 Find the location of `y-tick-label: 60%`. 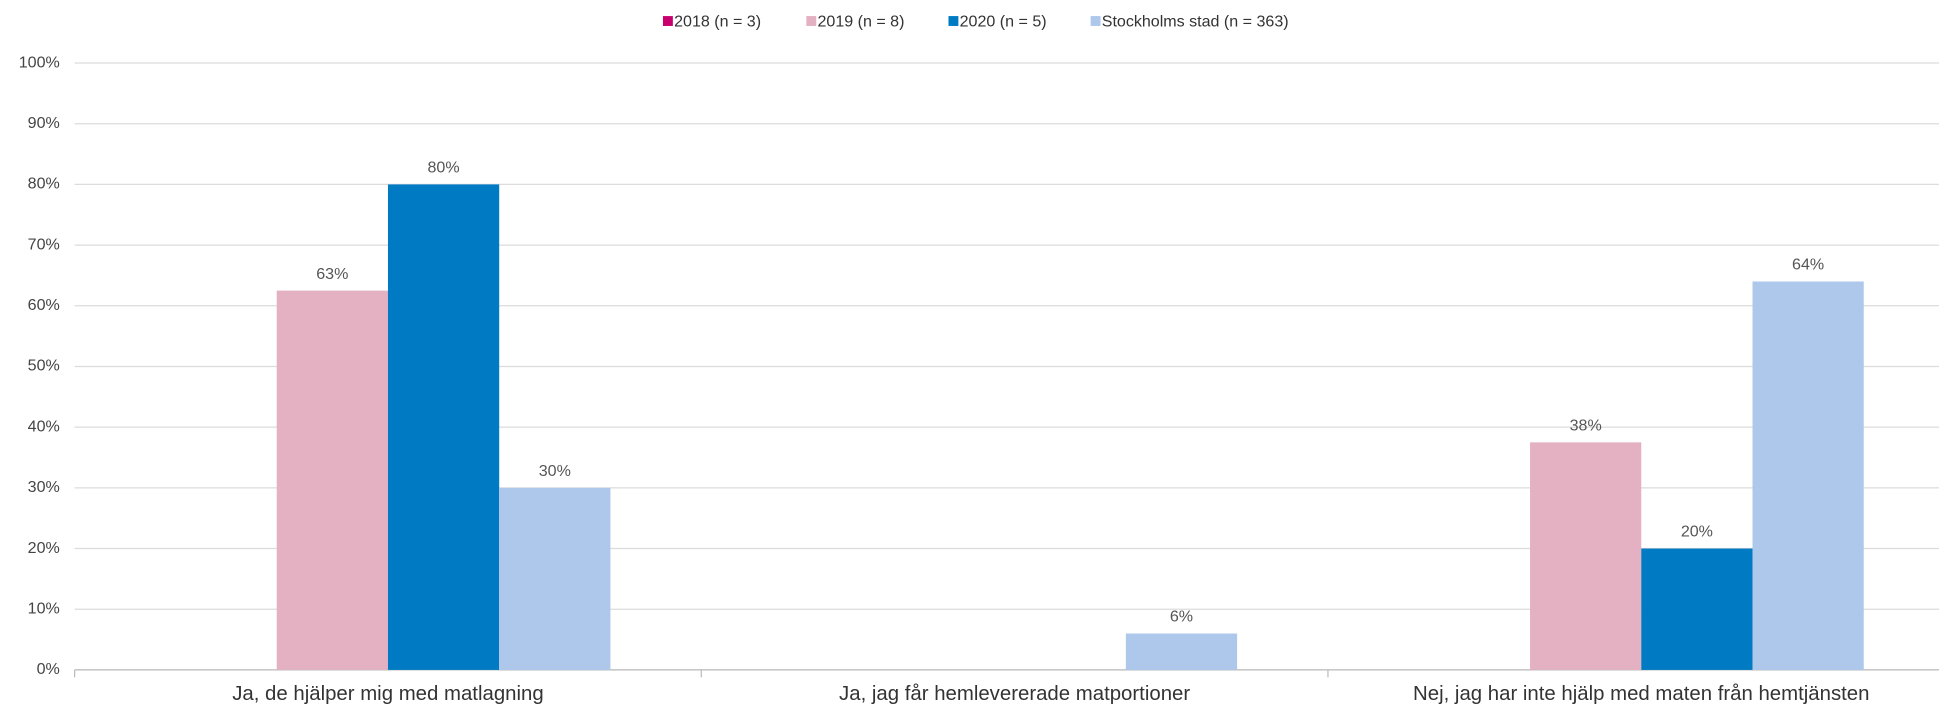

y-tick-label: 60% is located at coordinates (44, 305).